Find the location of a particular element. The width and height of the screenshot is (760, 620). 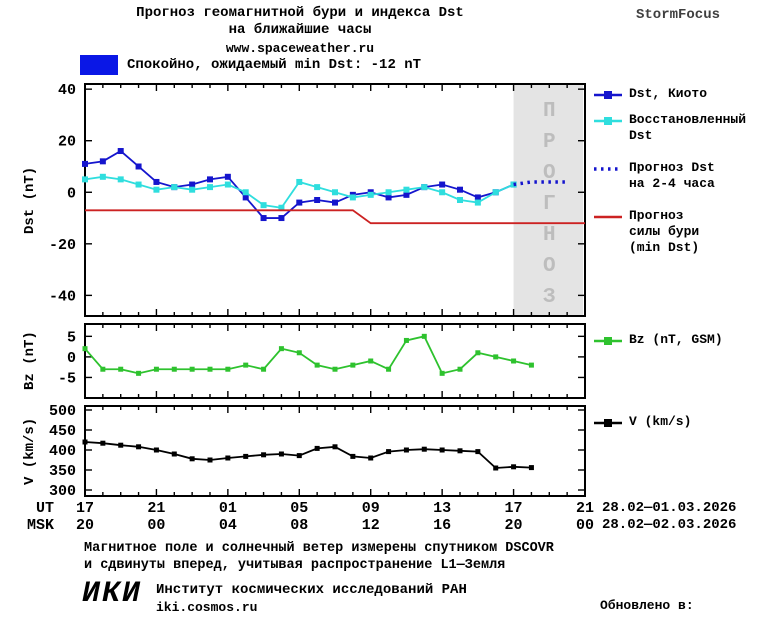

svg-text: 5 is located at coordinates (71, 337).